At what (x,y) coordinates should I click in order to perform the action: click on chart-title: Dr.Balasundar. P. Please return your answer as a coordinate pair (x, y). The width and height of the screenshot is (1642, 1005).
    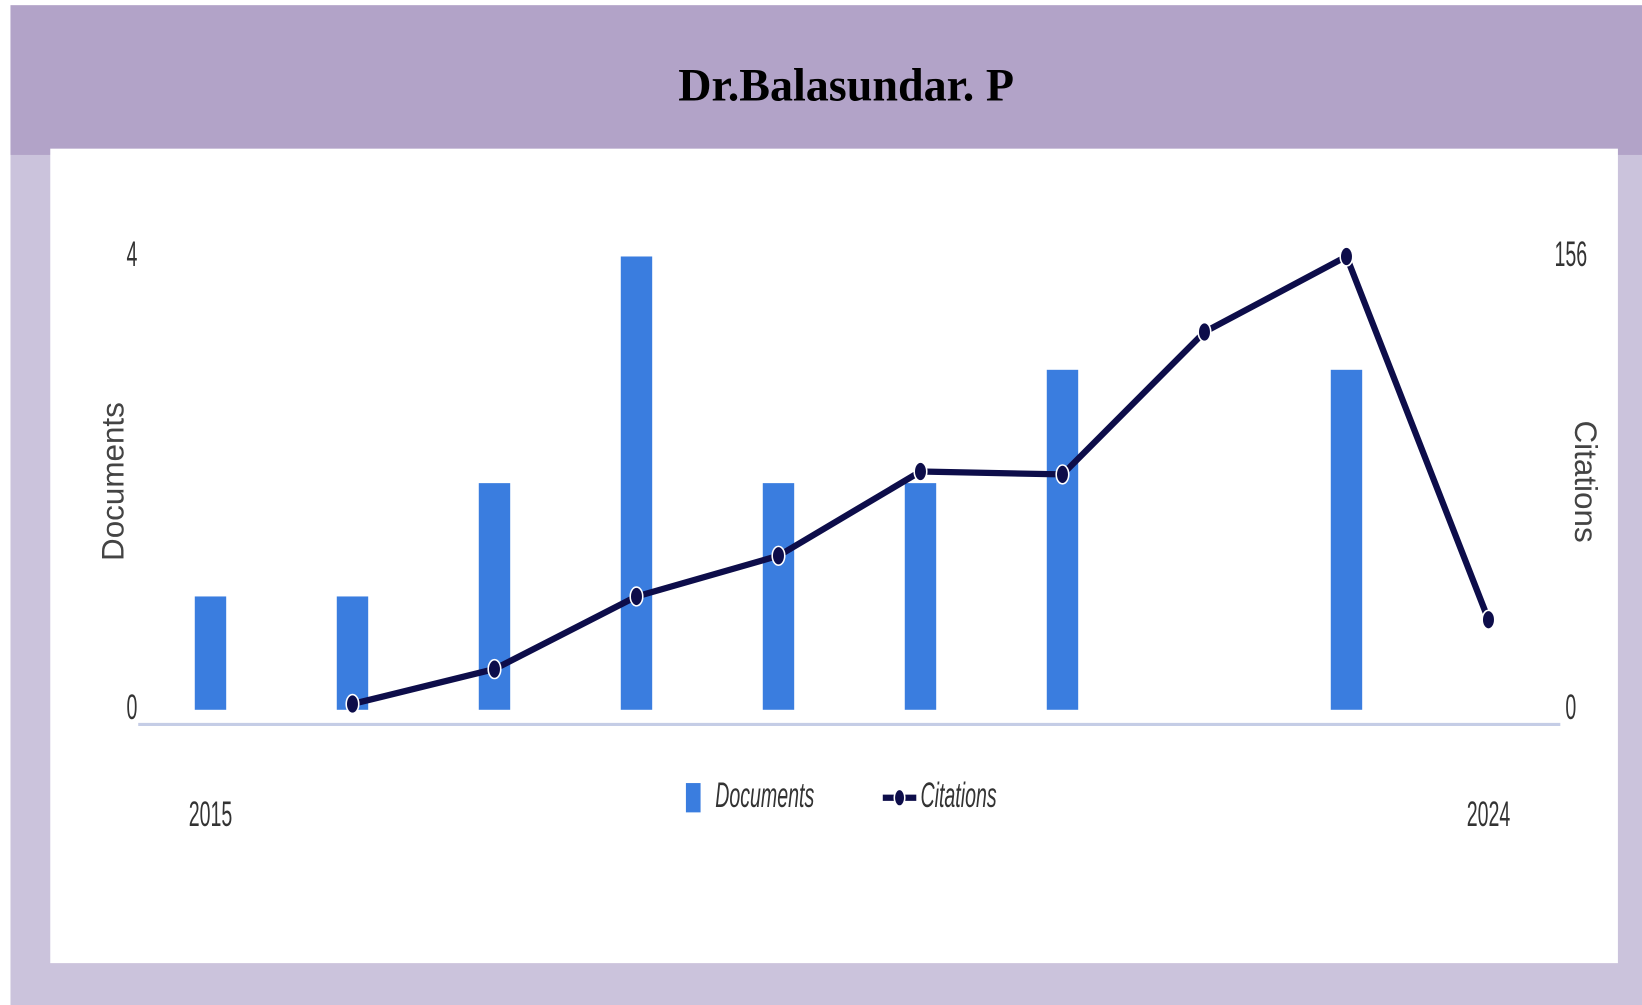
    Looking at the image, I should click on (846, 85).